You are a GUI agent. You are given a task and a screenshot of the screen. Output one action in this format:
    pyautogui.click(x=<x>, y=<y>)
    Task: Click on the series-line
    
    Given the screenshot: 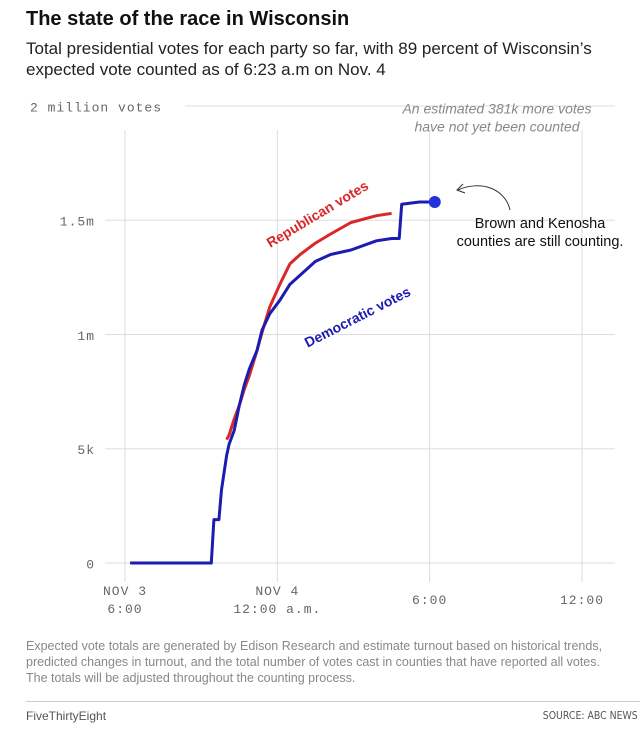 What is the action you would take?
    pyautogui.click(x=308, y=326)
    